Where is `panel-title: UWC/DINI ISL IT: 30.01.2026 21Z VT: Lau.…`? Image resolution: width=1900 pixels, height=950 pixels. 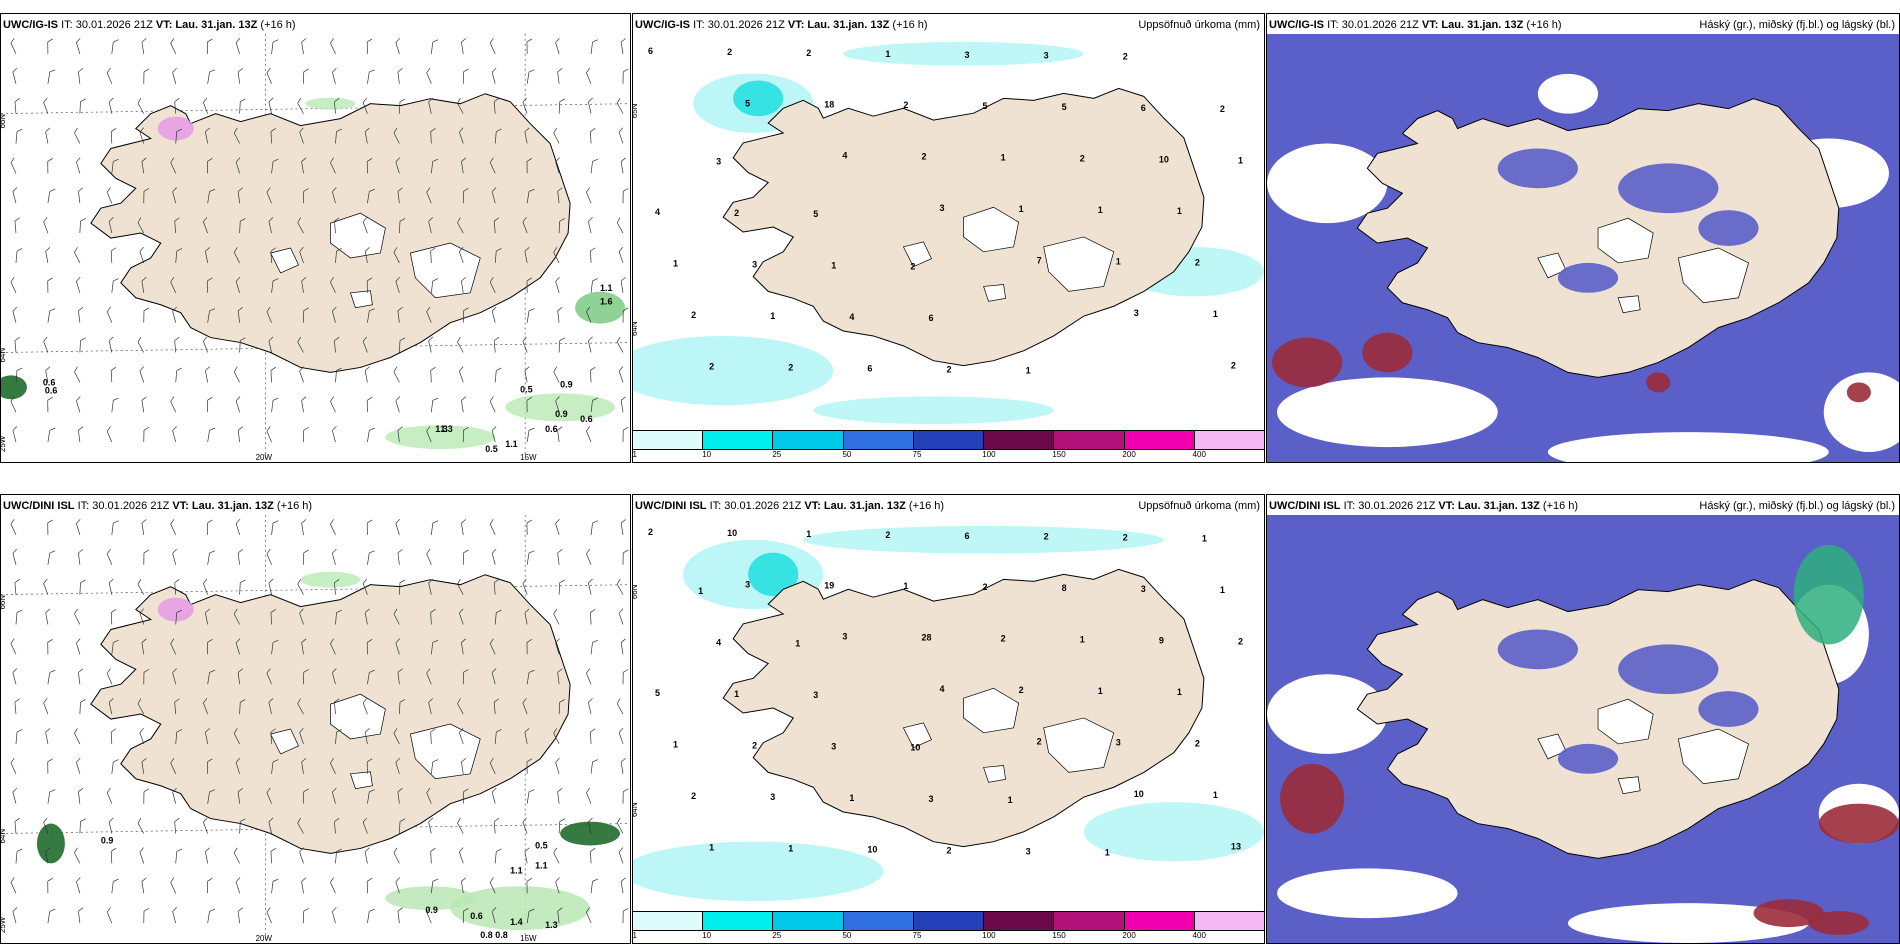
panel-title: UWC/DINI ISL IT: 30.01.2026 21Z VT: Lau.… is located at coordinates (1582, 506).